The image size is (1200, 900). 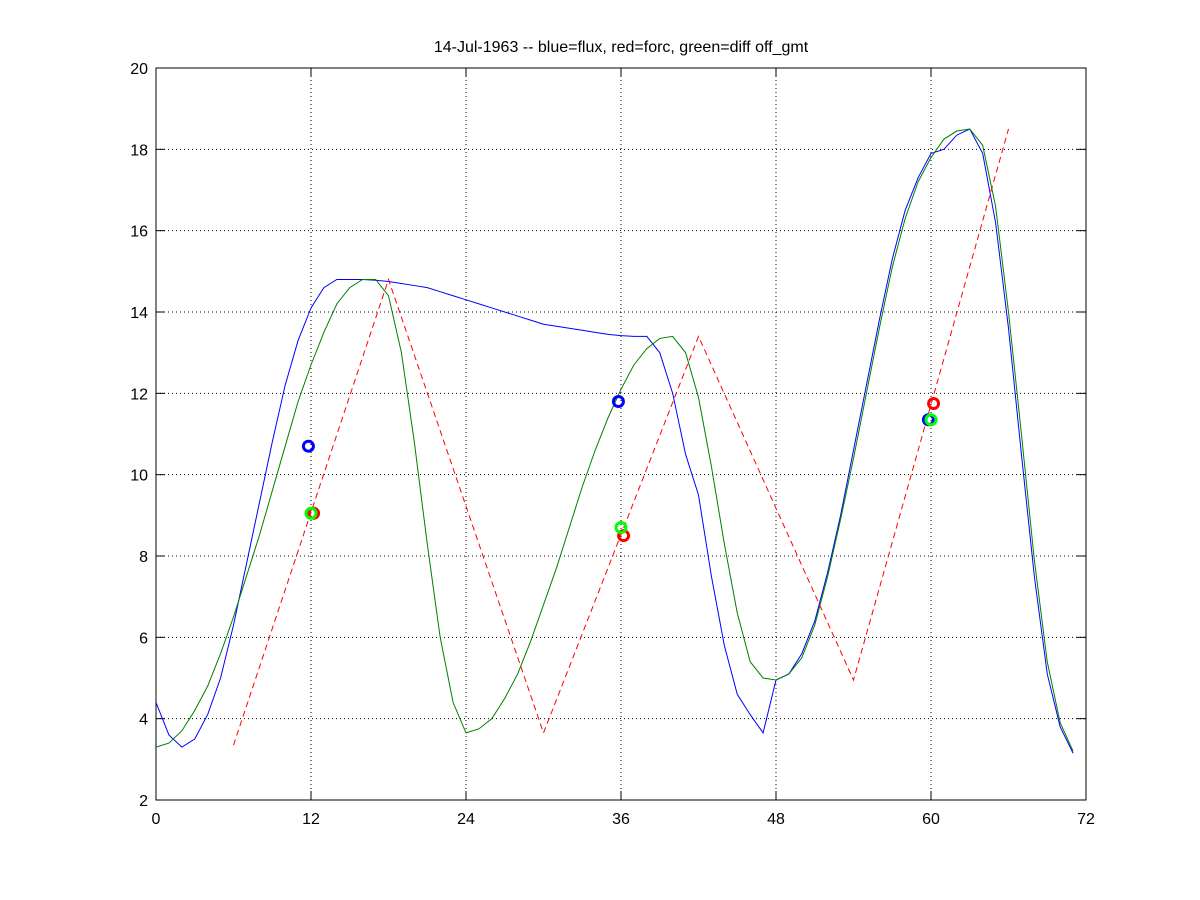 What do you see at coordinates (466, 819) in the screenshot?
I see `x-tick-label: 24` at bounding box center [466, 819].